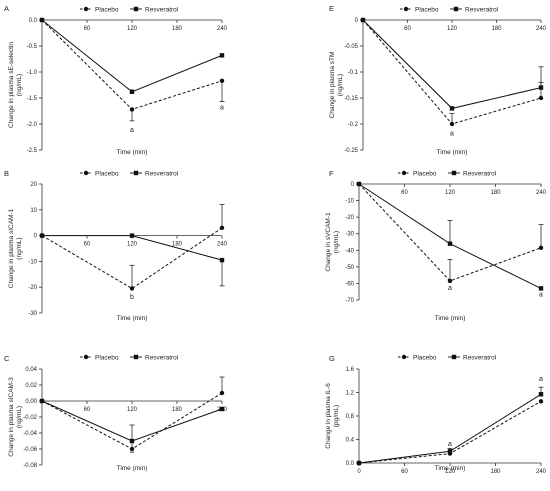 The image size is (550, 491). Describe the element at coordinates (33, 211) in the screenshot. I see `y-tick-label: 10` at that location.